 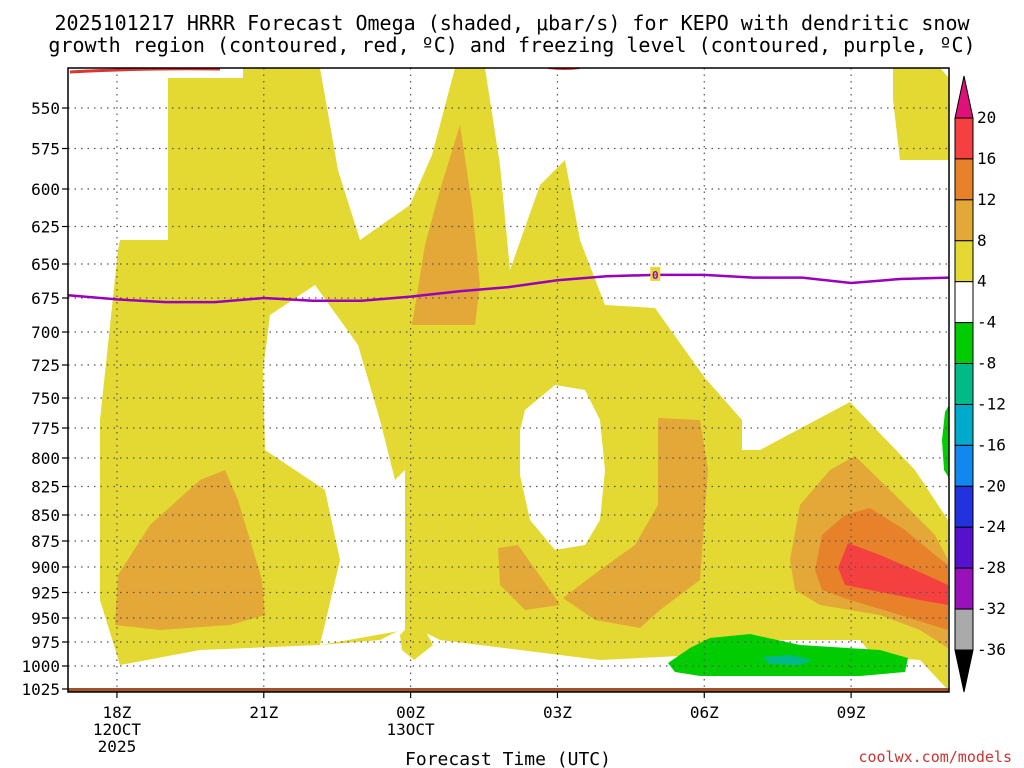 What do you see at coordinates (986, 117) in the screenshot?
I see `colorbar-label-0: 20` at bounding box center [986, 117].